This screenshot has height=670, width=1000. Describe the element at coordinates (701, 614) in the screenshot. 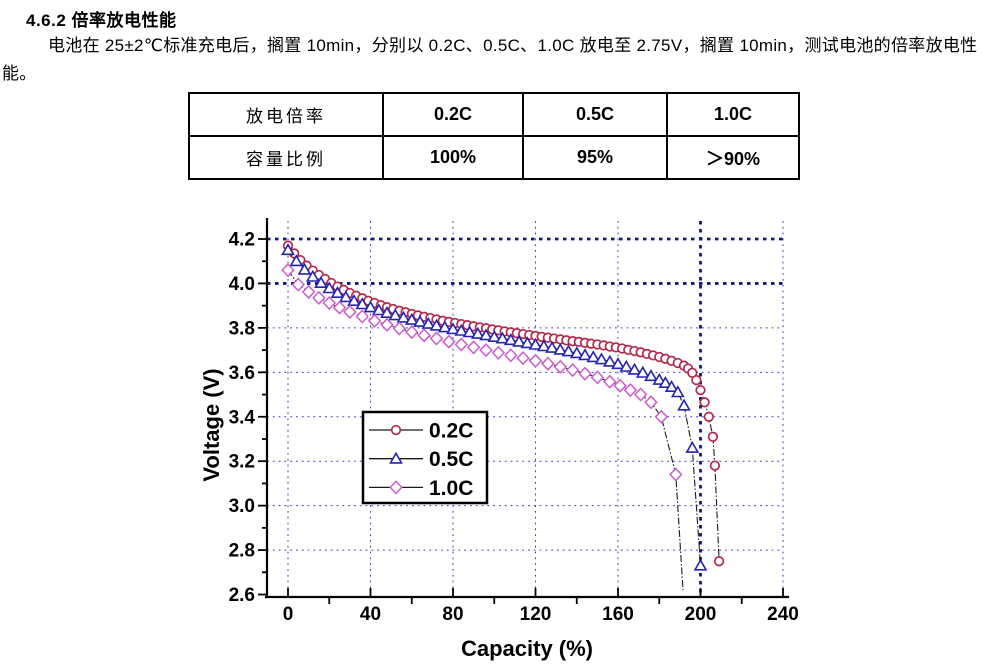

I see `x-tick-label: 200` at that location.